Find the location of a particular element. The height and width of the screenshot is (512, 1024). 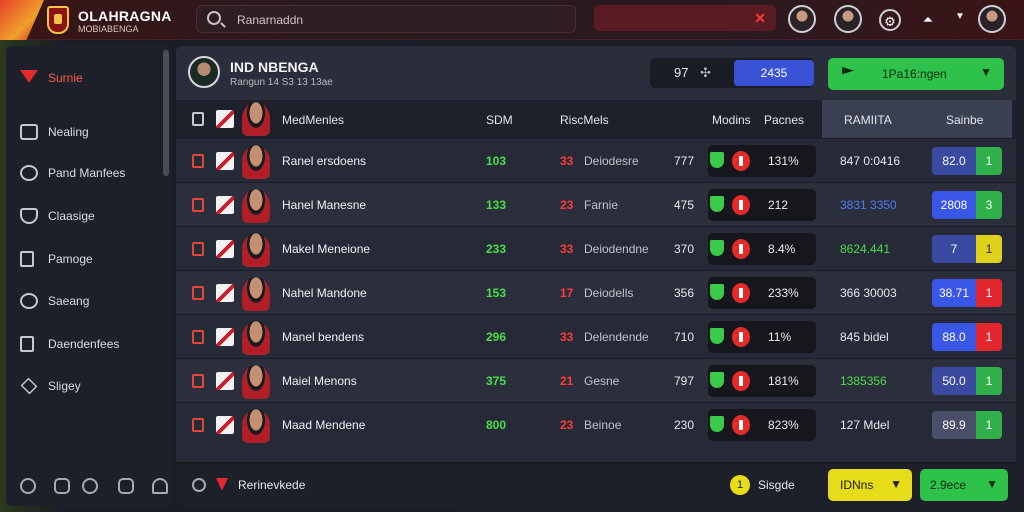

document-icon is located at coordinates (27, 259).